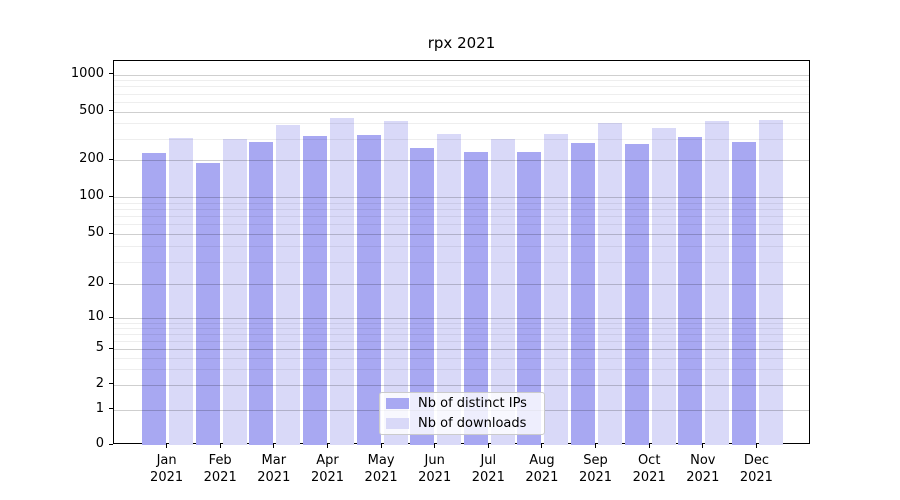 Image resolution: width=900 pixels, height=500 pixels. I want to click on bar-distinct-ips-apr-2021, so click(315, 290).